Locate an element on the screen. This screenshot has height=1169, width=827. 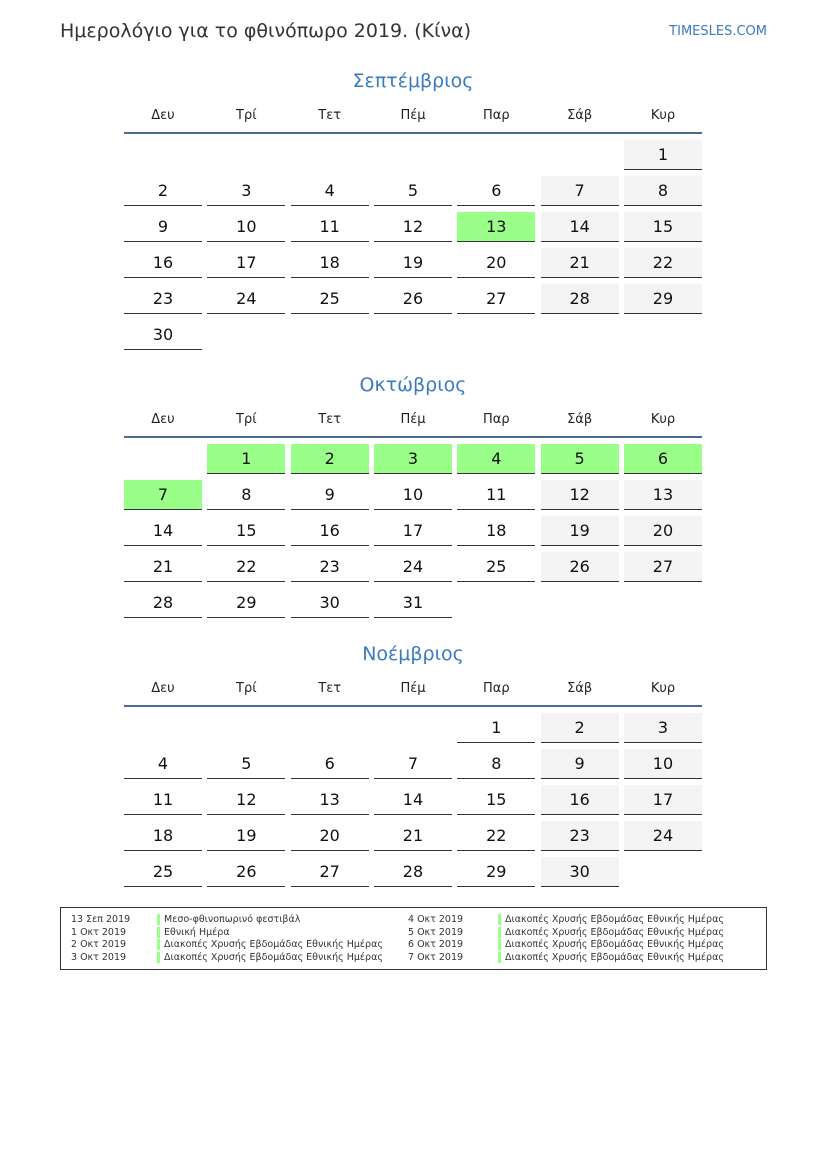
site-link: TIMESLES.COM is located at coordinates (718, 31).